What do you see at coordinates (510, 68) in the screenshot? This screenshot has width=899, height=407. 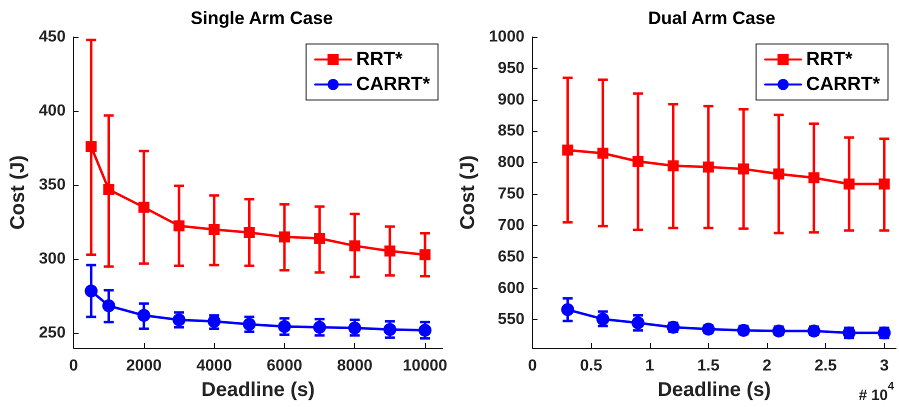 I see `y-tick-label: 950` at bounding box center [510, 68].